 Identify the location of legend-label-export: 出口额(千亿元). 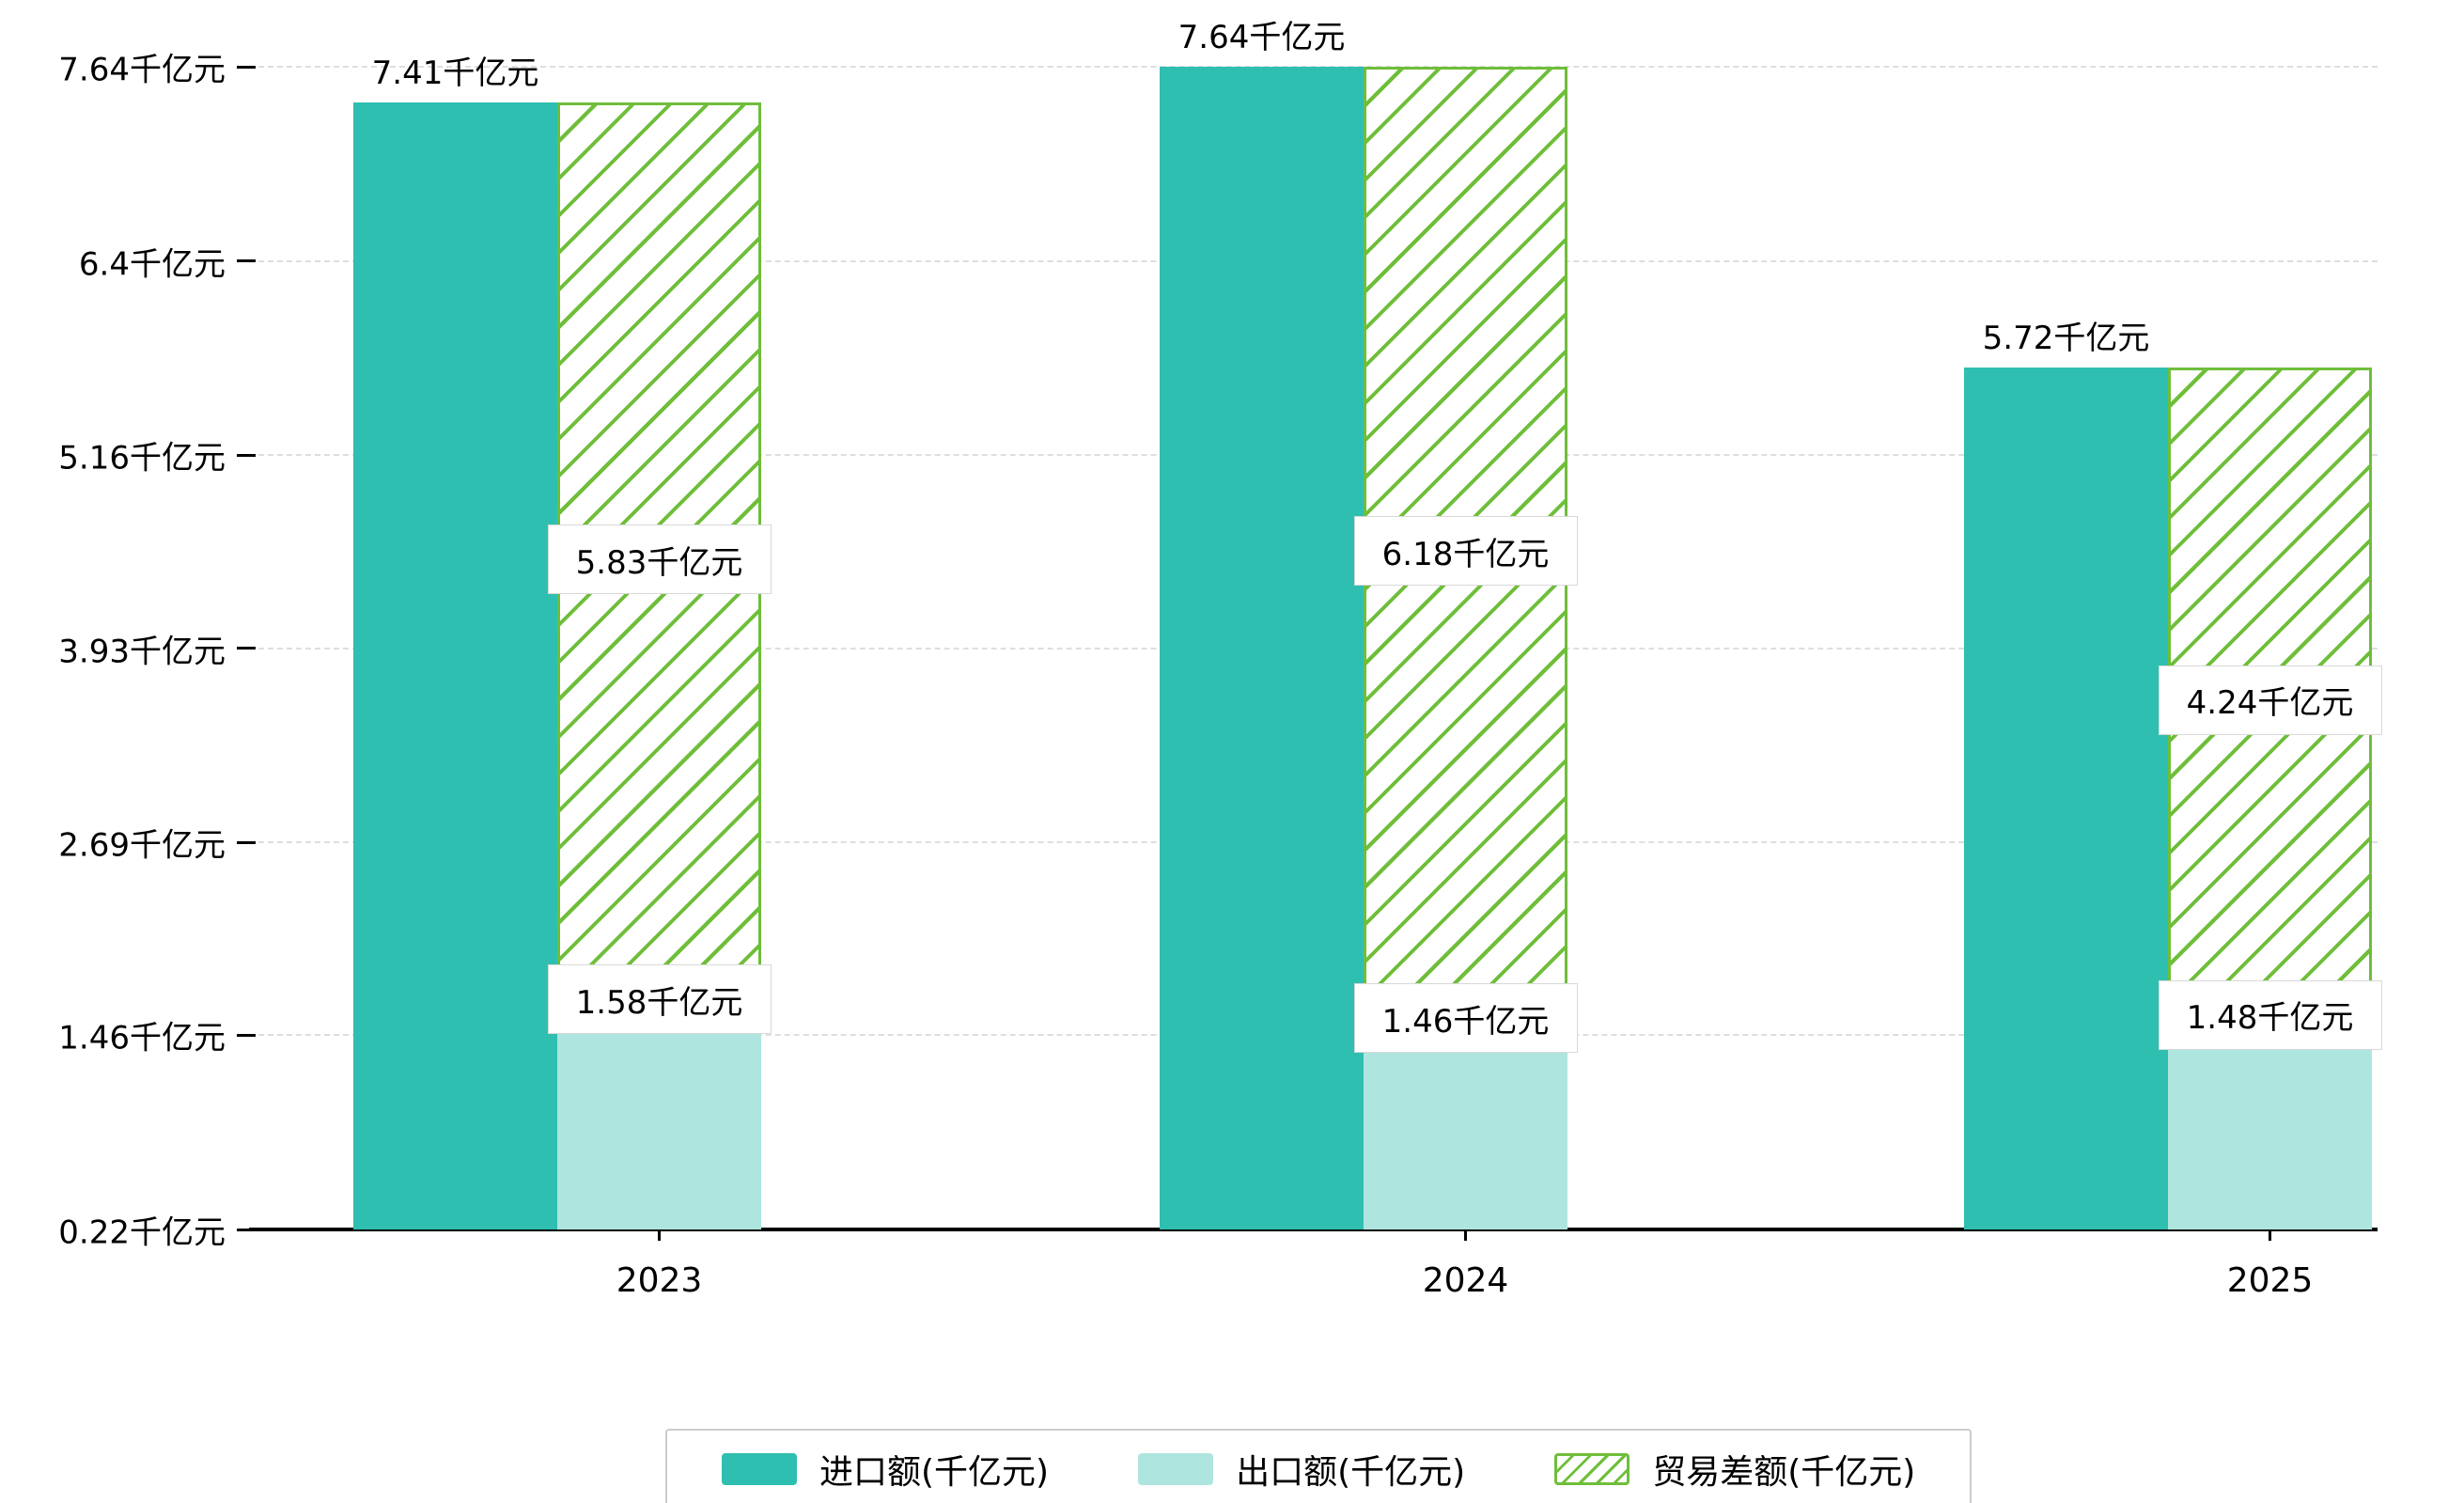
(1351, 1472).